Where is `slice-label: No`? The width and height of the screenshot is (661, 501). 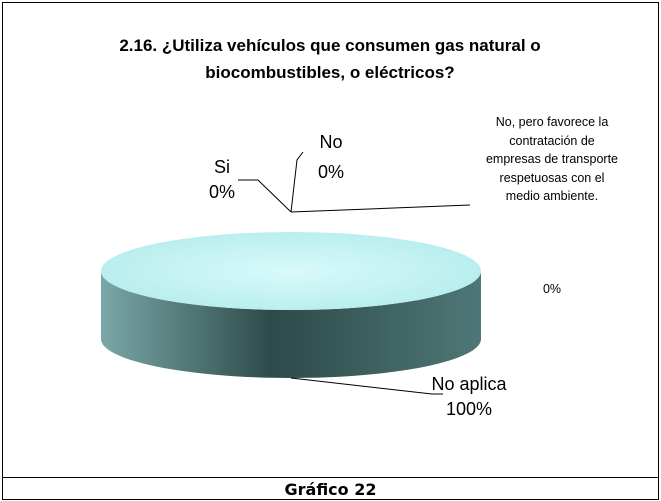
slice-label: No is located at coordinates (331, 142).